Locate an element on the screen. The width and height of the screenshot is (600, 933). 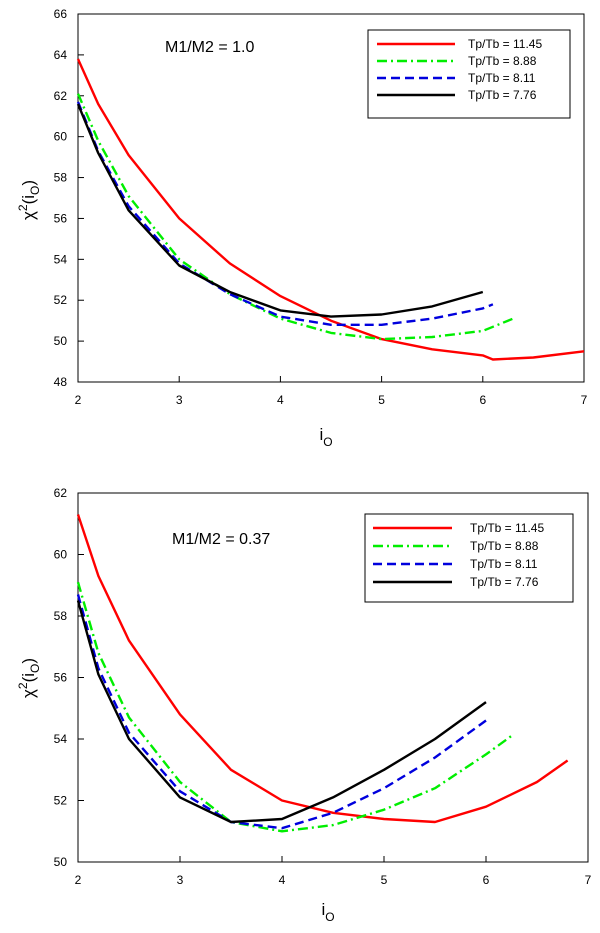
chart0-legend-label-2: Tp/Tb = 8.88 is located at coordinates (502, 61).